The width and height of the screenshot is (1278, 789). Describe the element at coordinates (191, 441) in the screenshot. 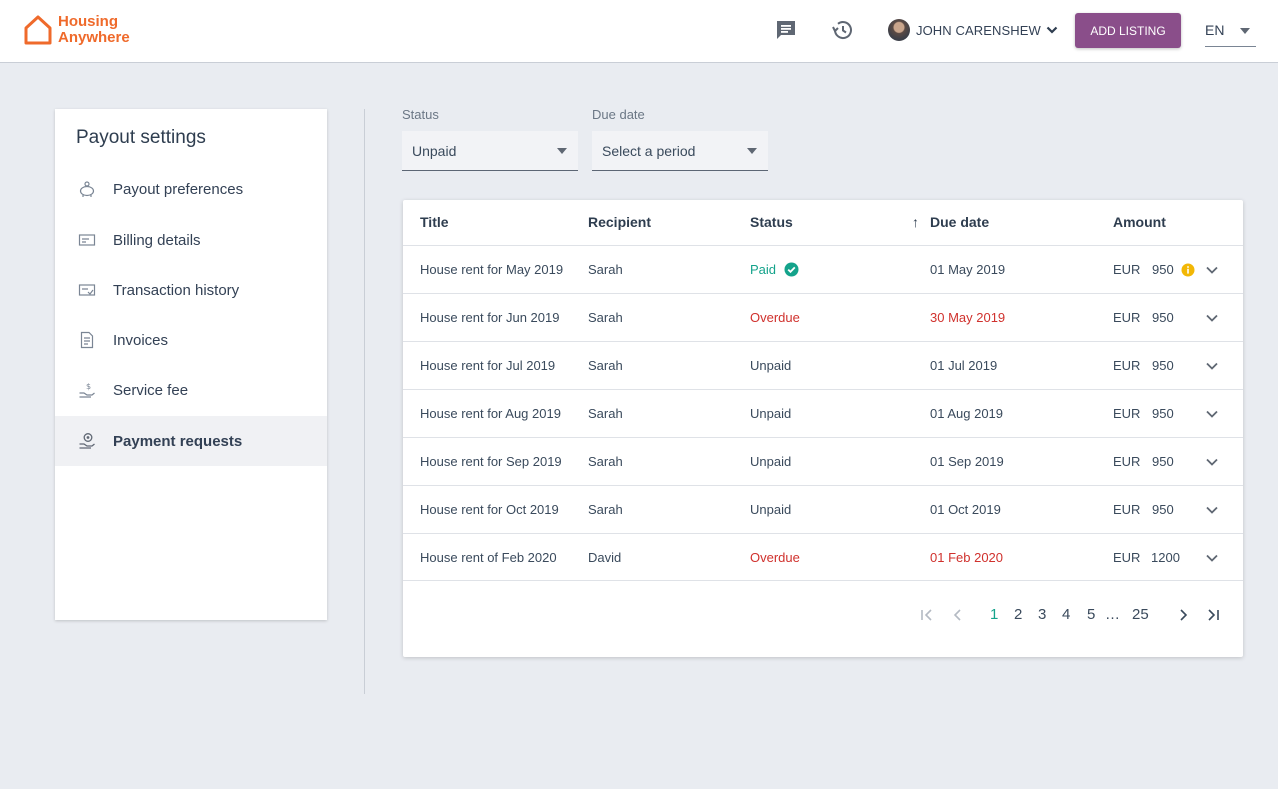

I see `sidebar-item-payment-requests: Payment requests` at that location.